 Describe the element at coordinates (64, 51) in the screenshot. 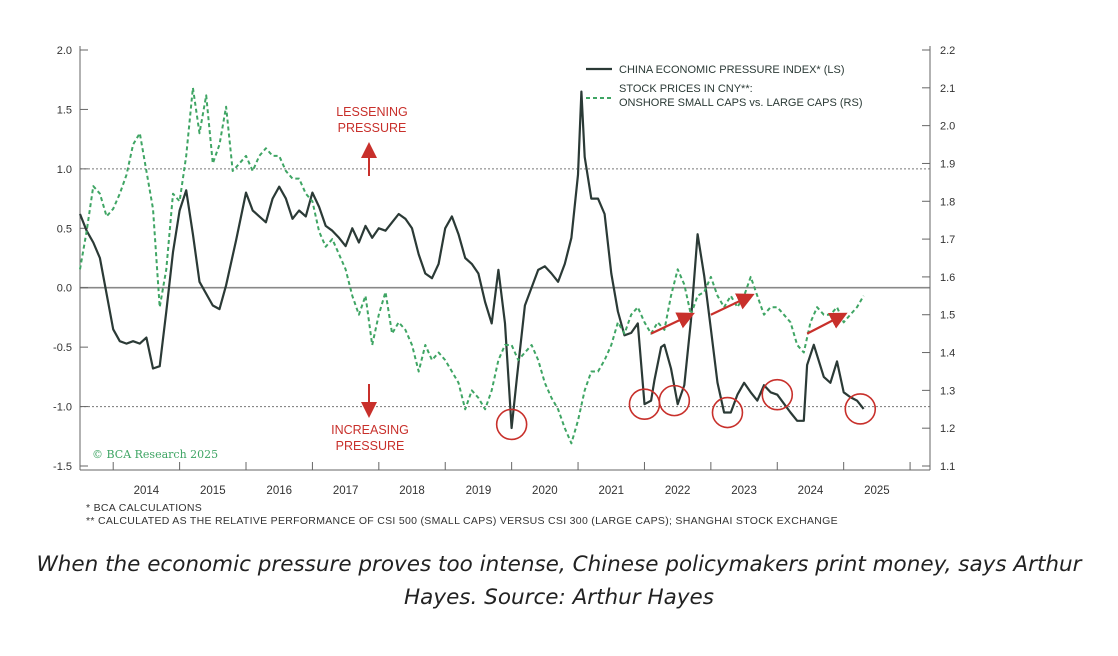

I see `left-axis-tick-label: 2.0` at that location.